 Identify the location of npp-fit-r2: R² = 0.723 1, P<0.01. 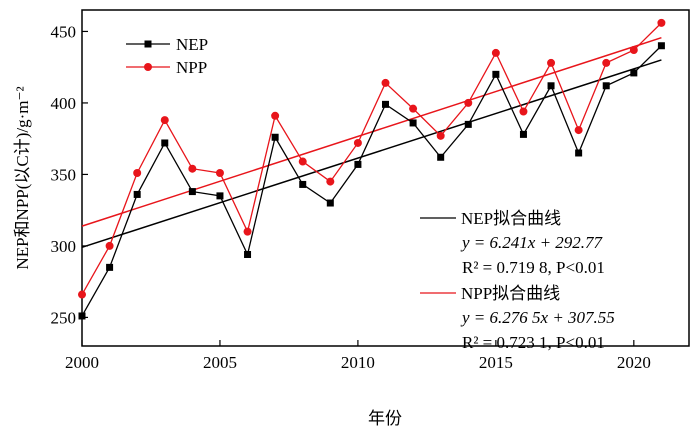
(533, 342).